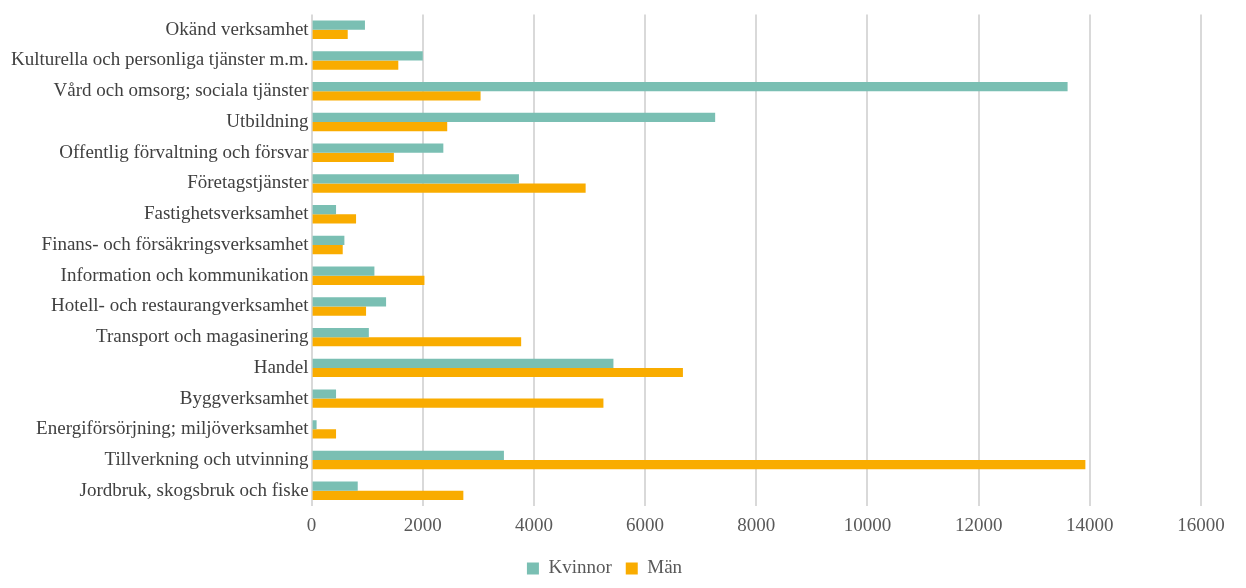 Image resolution: width=1246 pixels, height=588 pixels. Describe the element at coordinates (645, 524) in the screenshot. I see `x-tick-label: 6000` at that location.